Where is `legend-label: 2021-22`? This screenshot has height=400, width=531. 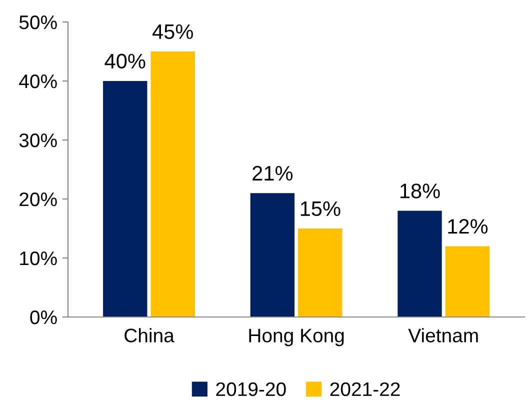 legend-label: 2021-22 is located at coordinates (365, 389).